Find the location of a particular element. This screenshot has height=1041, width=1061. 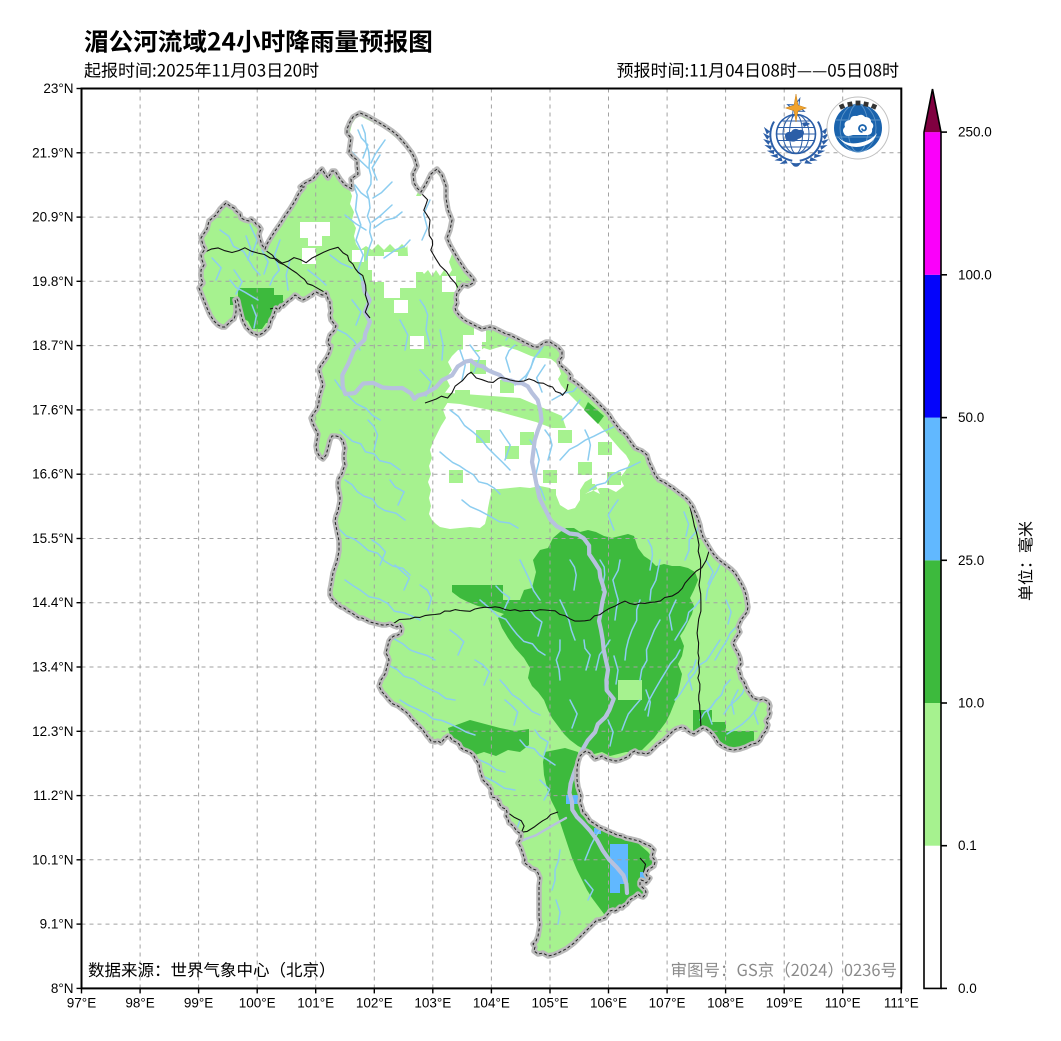

svg-text: 250.0 is located at coordinates (975, 132).